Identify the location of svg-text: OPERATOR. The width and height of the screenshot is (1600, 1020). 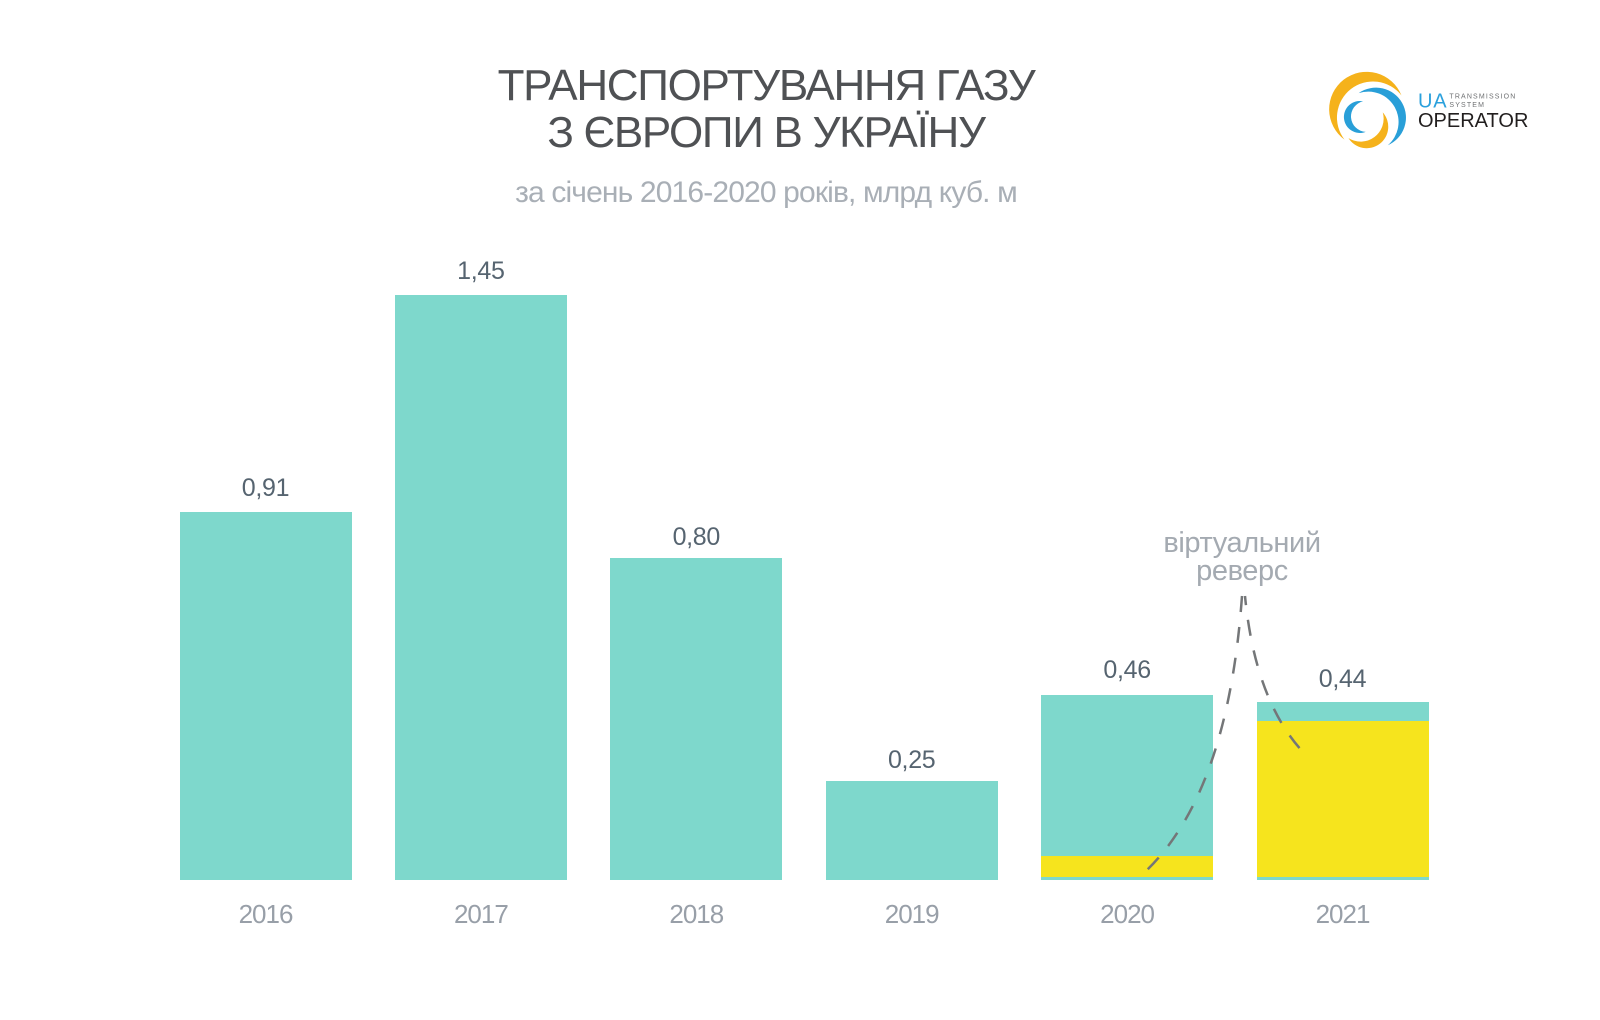
(1473, 121).